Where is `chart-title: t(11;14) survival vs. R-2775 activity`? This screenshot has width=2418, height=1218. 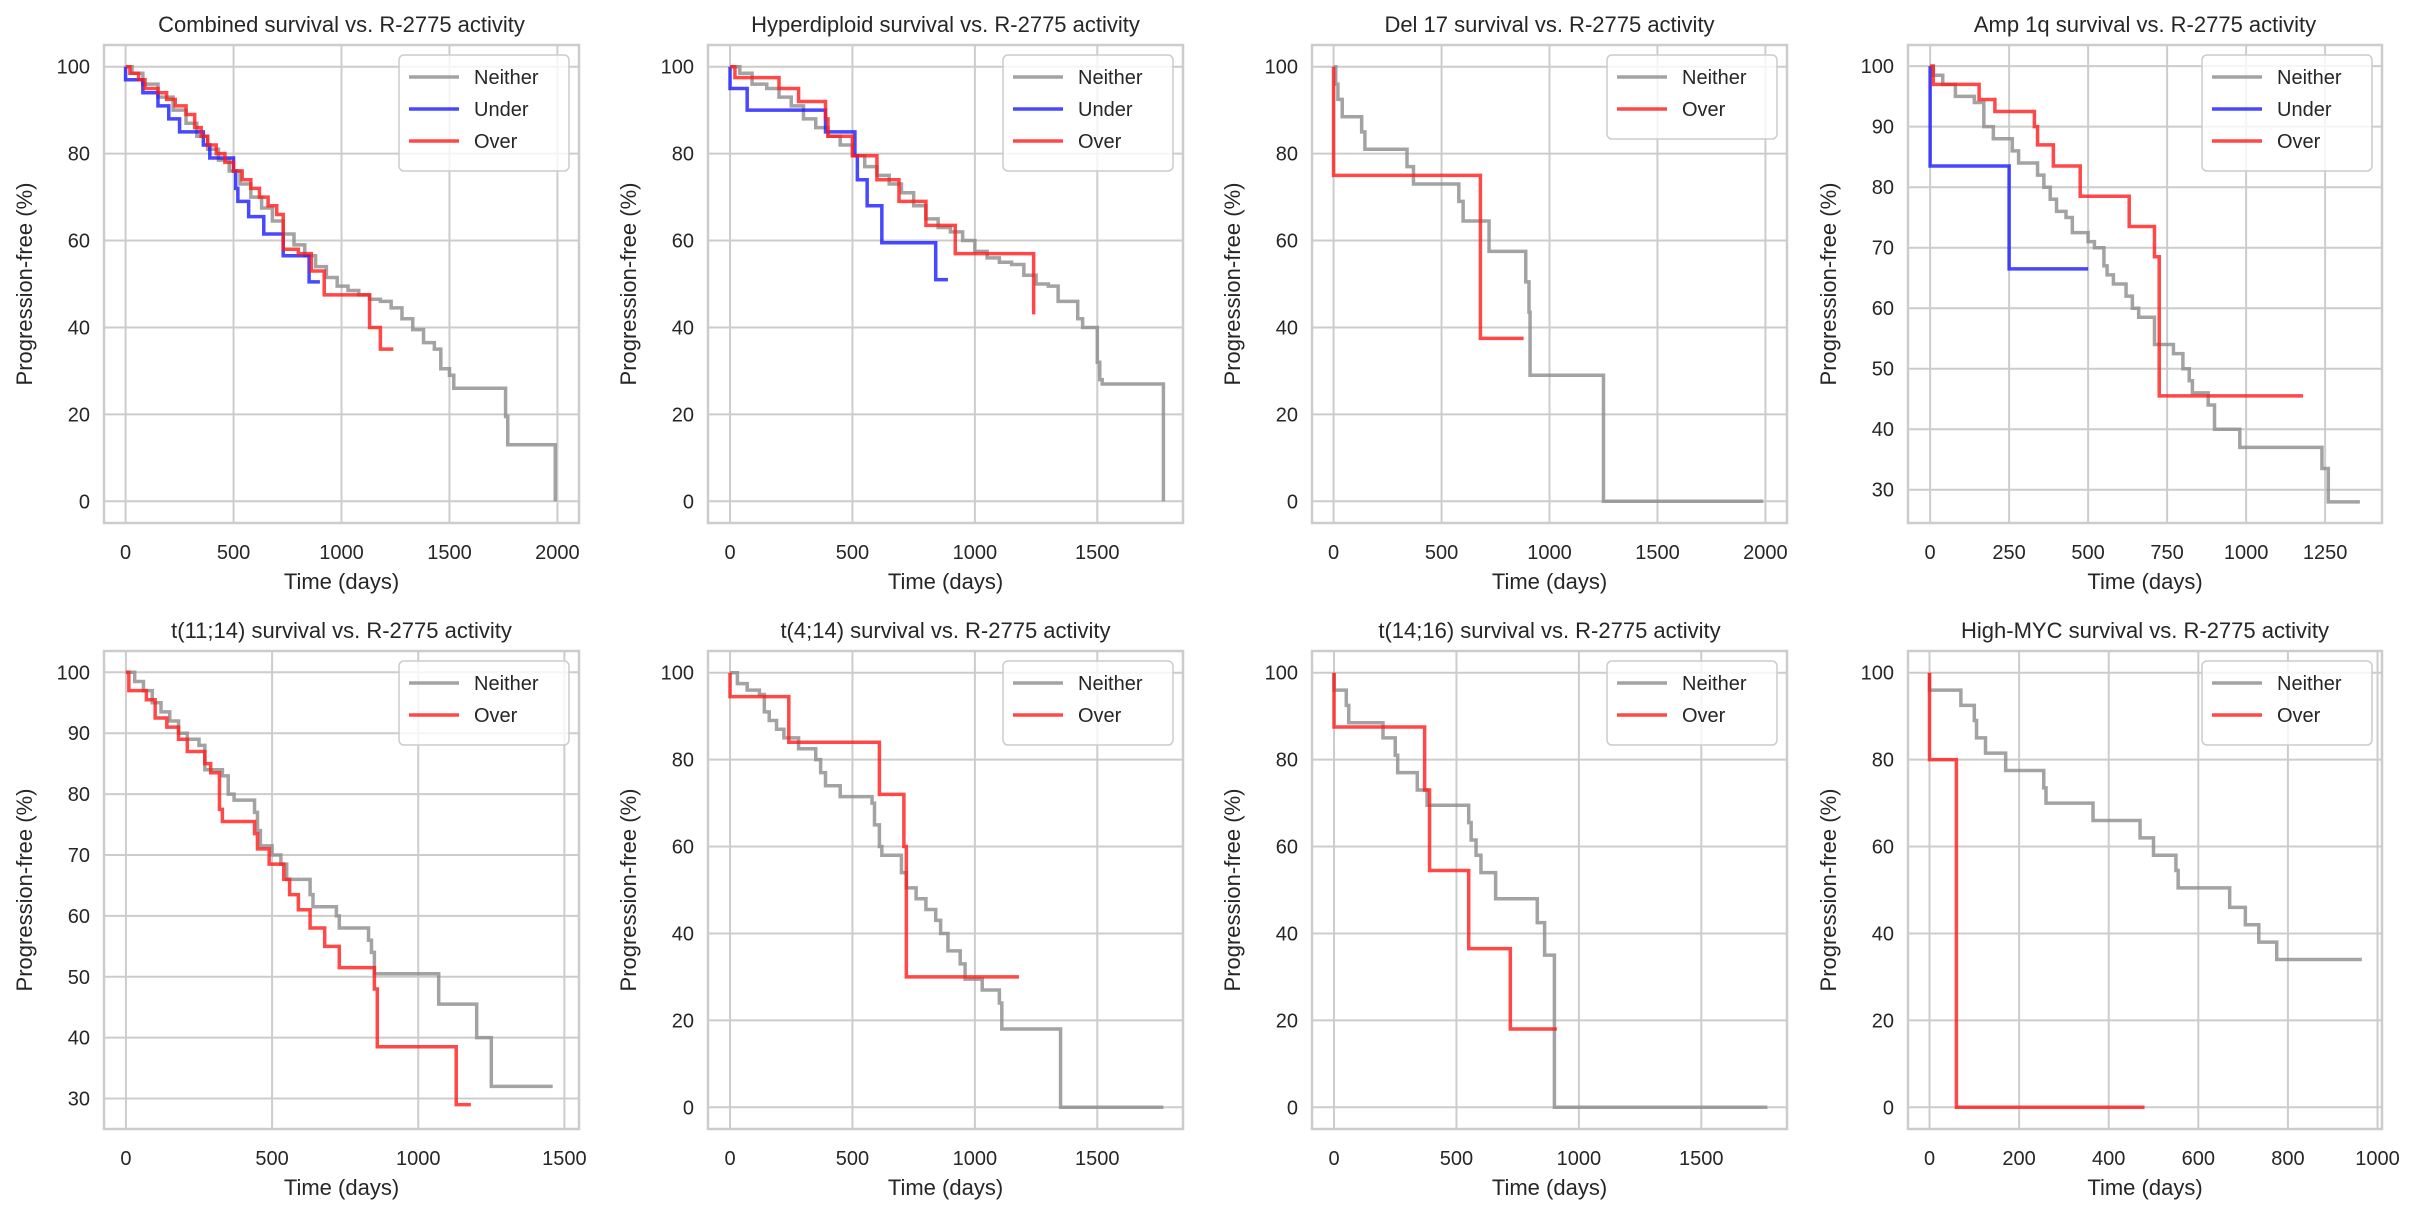
chart-title: t(11;14) survival vs. R-2775 activity is located at coordinates (341, 630).